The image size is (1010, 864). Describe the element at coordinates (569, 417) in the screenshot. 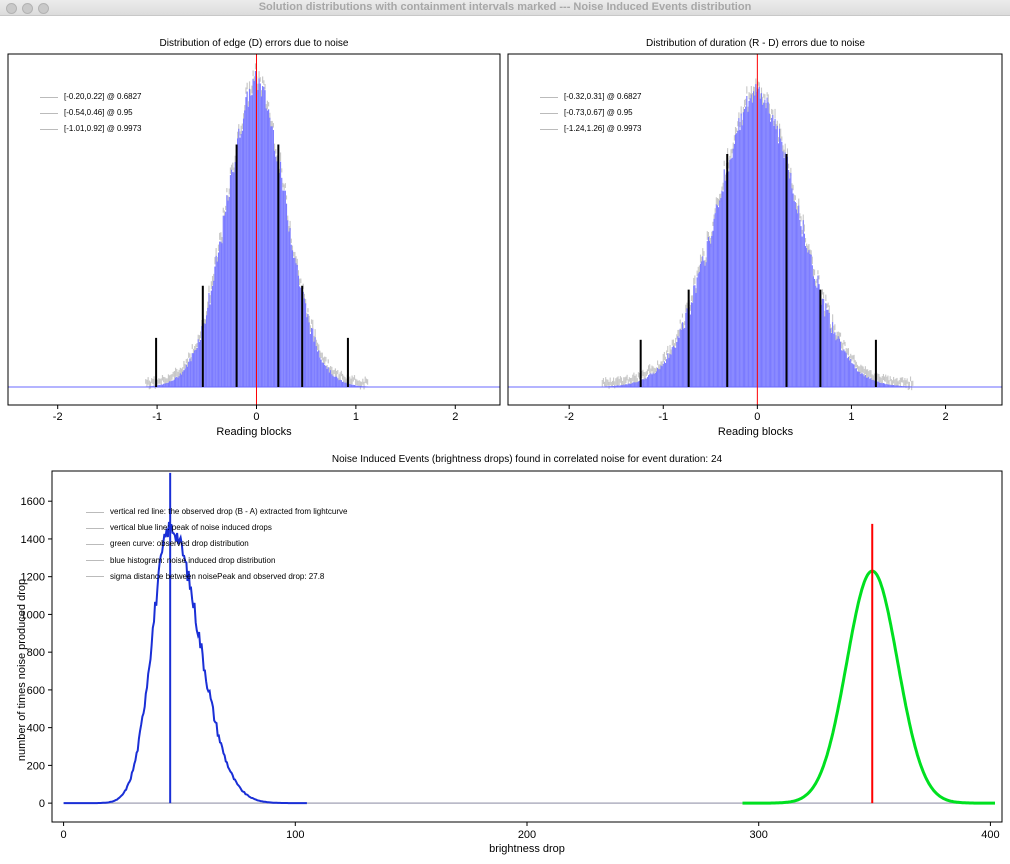

I see `x-tick-label: -2` at that location.